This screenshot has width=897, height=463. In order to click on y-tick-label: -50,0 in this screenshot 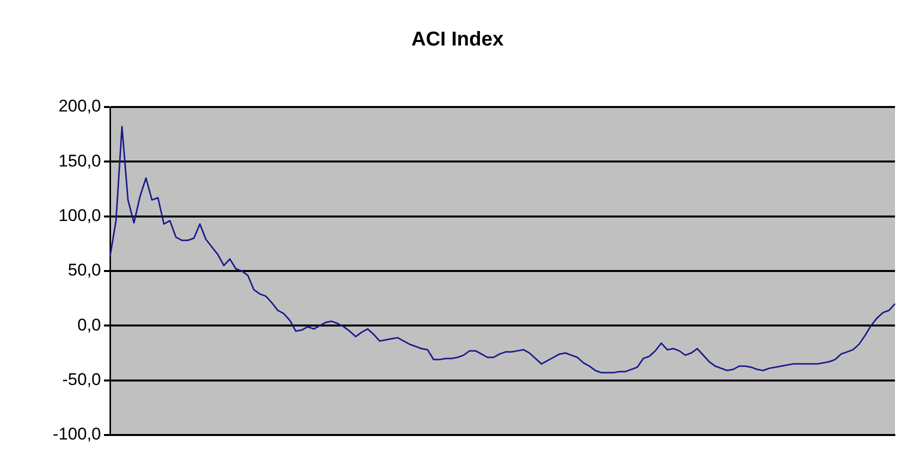, I will do `click(81, 380)`.